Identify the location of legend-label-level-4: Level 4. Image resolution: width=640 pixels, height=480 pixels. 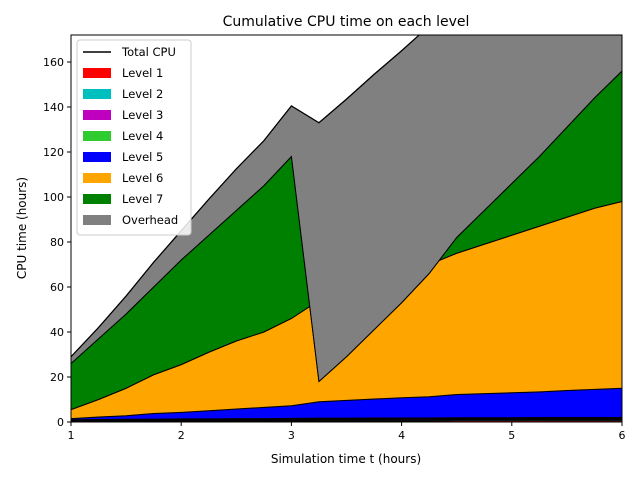
(142, 136).